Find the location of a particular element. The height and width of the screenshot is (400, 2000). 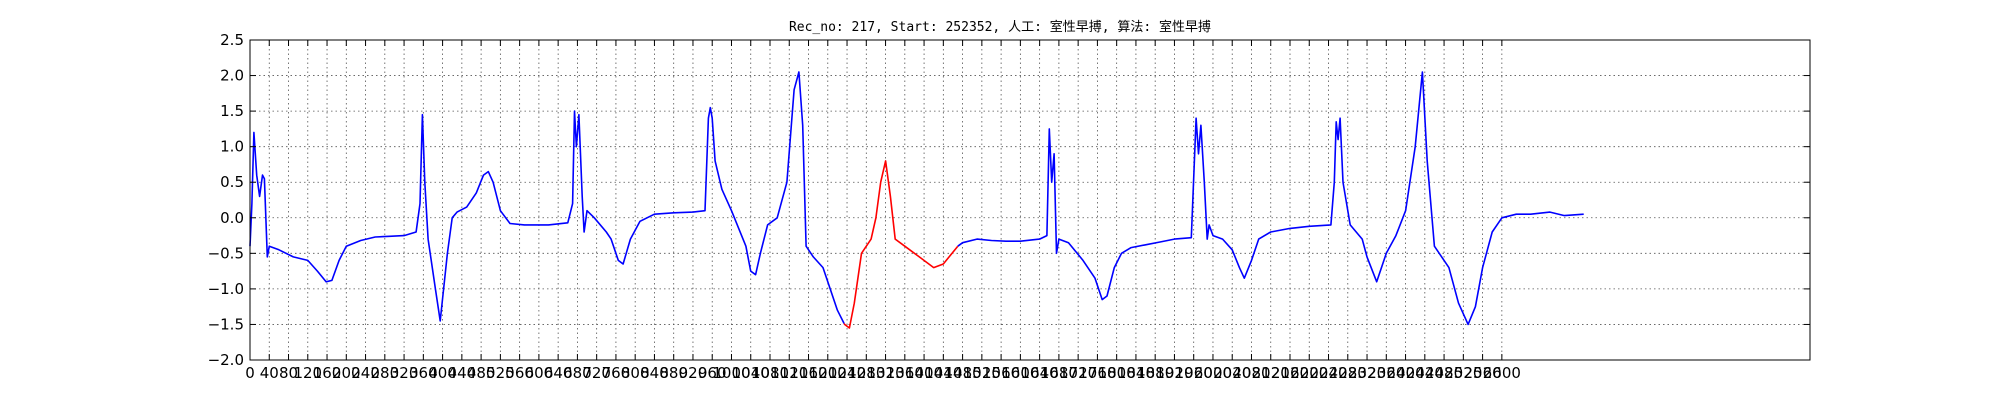

x-tick-label: 480 is located at coordinates (481, 373).